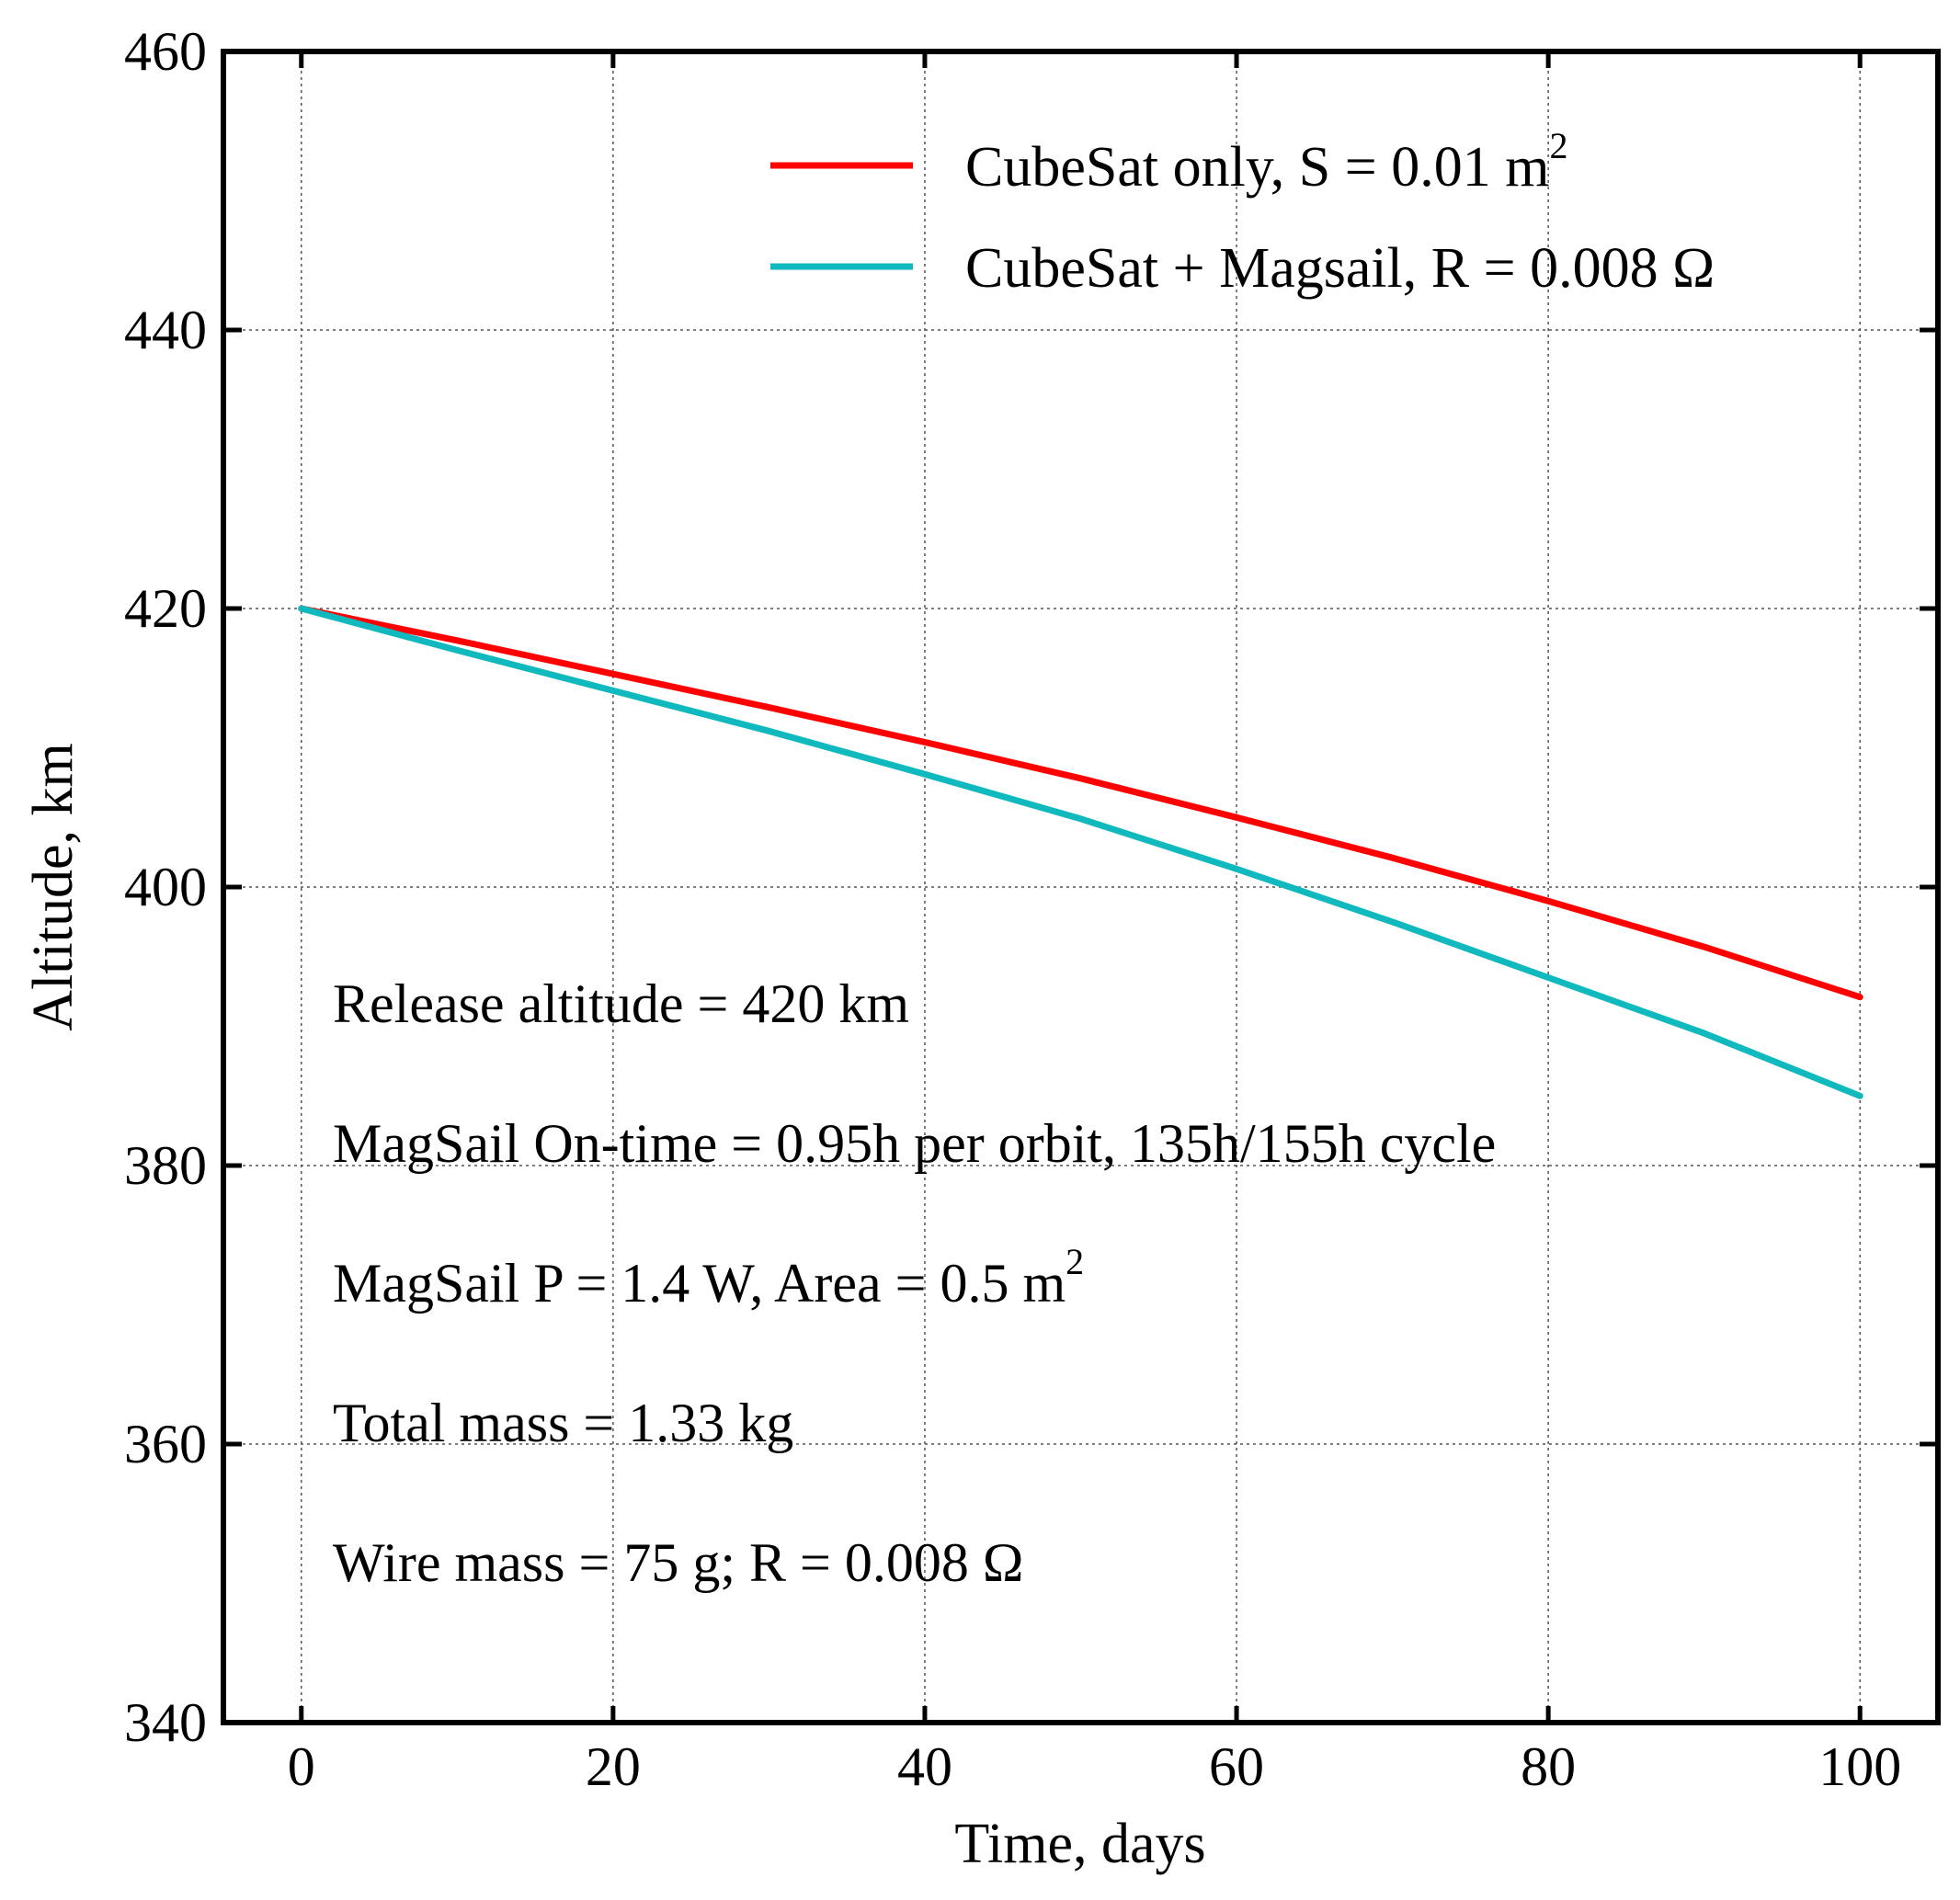 This screenshot has width=1960, height=1900. Describe the element at coordinates (53, 886) in the screenshot. I see `y-axis-title: Altitude, km` at that location.